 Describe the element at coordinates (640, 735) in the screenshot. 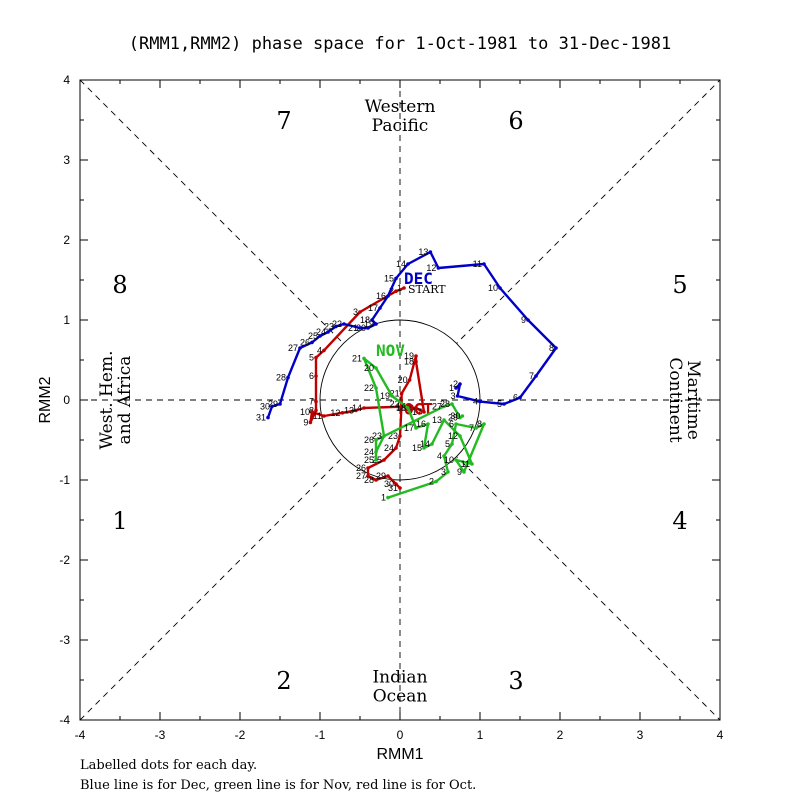

I see `x-tick-label: 3` at that location.